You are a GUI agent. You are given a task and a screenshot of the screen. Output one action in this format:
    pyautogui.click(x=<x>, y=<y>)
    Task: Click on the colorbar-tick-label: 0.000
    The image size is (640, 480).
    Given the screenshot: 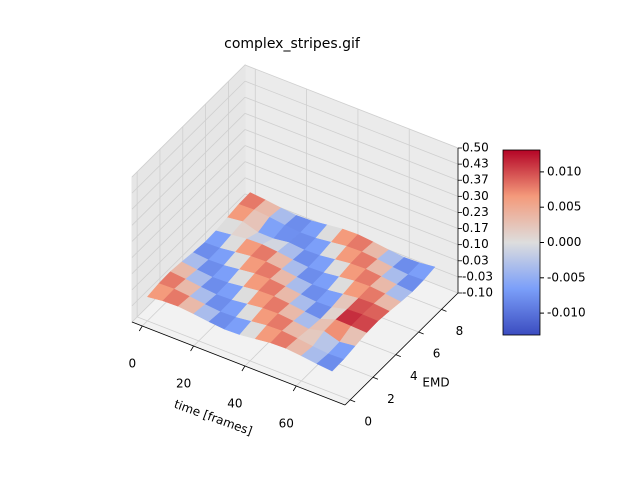 What is the action you would take?
    pyautogui.click(x=564, y=242)
    